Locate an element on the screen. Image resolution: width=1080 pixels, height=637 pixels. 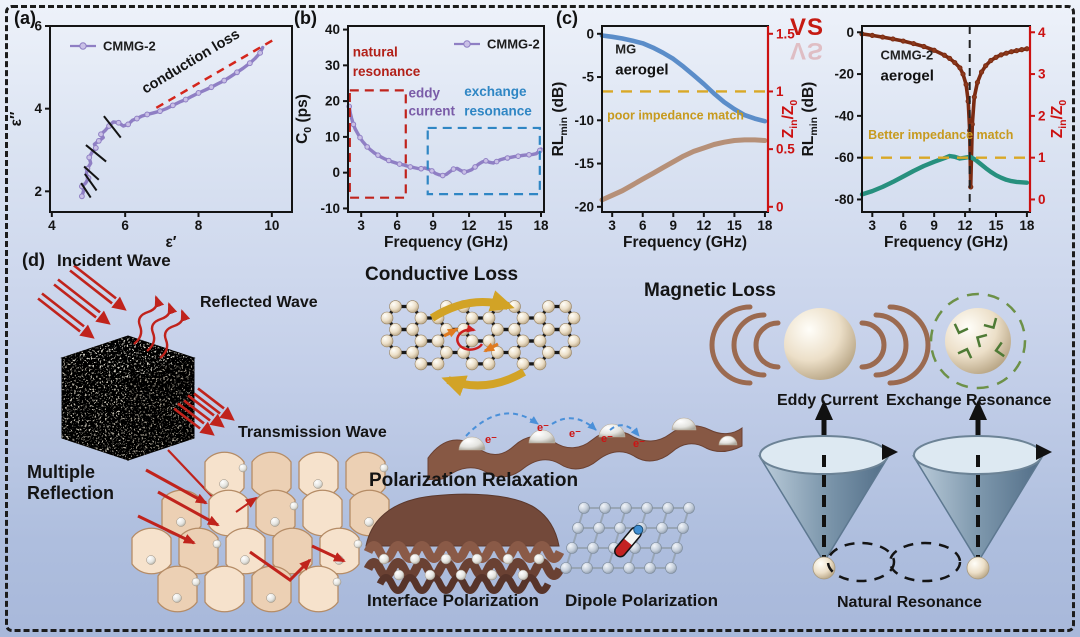
exchange-resonance-label: Exchange Resonance is located at coordinates (969, 400).